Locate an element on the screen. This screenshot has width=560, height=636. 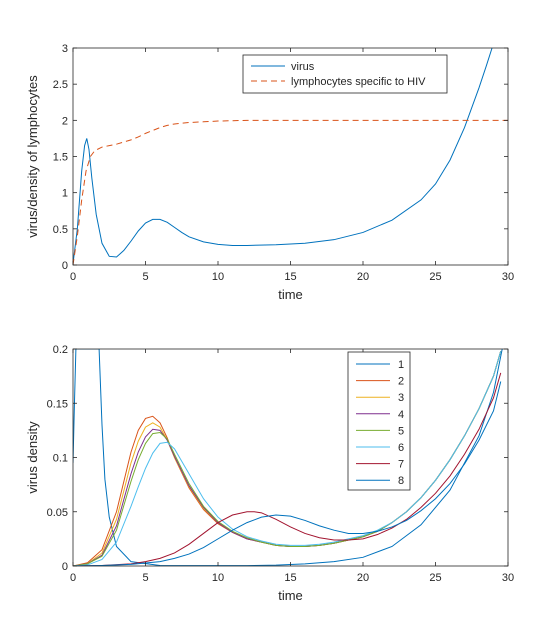
legend-label-1: virus is located at coordinates (303, 67).